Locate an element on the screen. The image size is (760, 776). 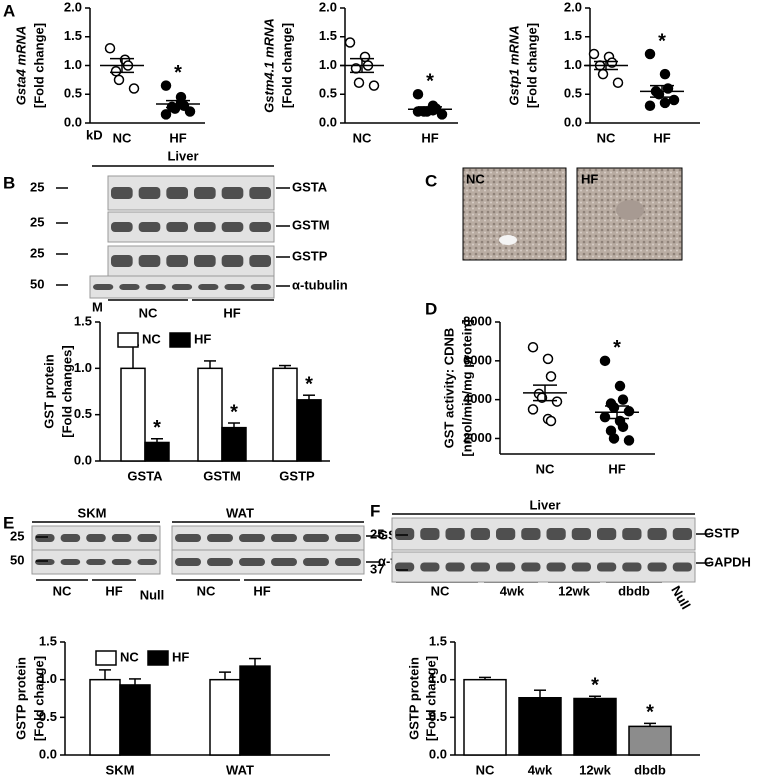
y-axis-title: Gsta4 mRNA is located at coordinates (20, 65).